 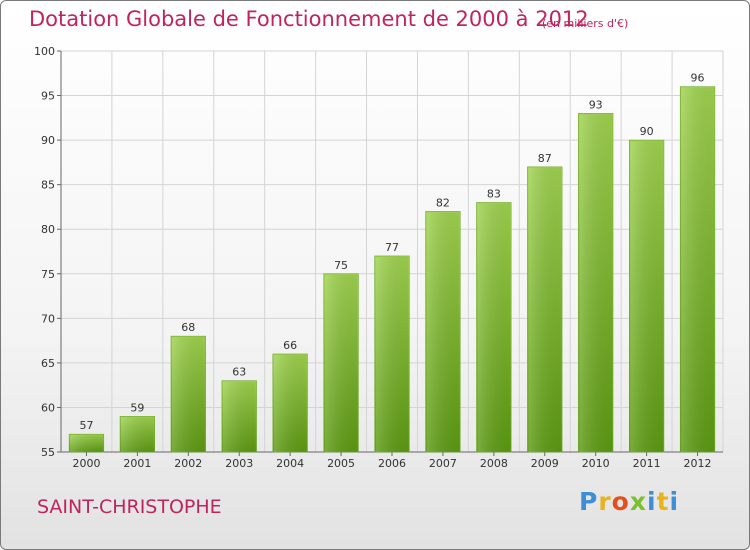 I want to click on x-tick-label: 2009, so click(x=545, y=463).